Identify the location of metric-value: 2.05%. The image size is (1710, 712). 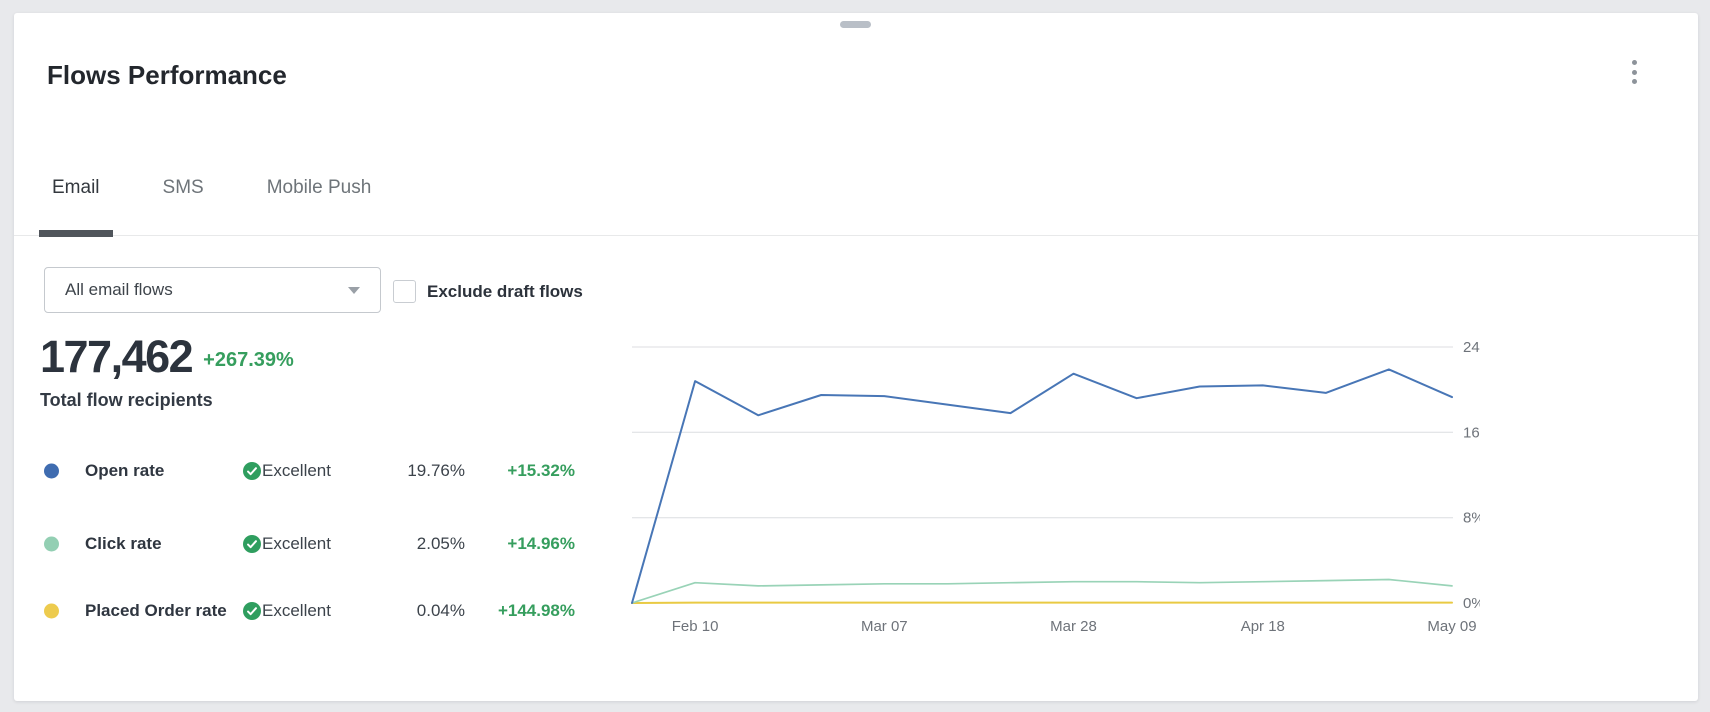
(440, 543).